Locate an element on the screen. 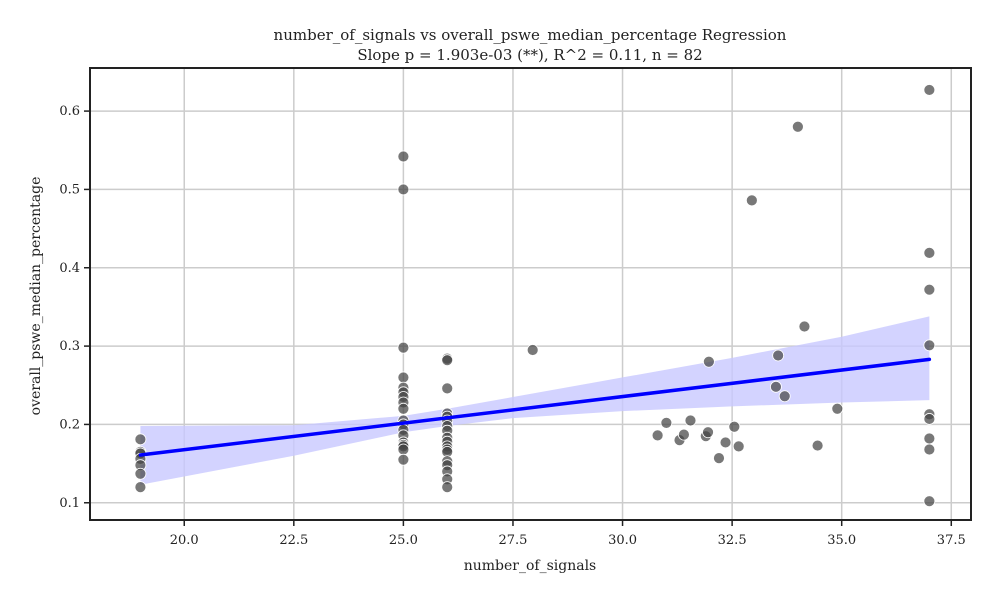  x-tick-label: 27.5 is located at coordinates (512, 540).